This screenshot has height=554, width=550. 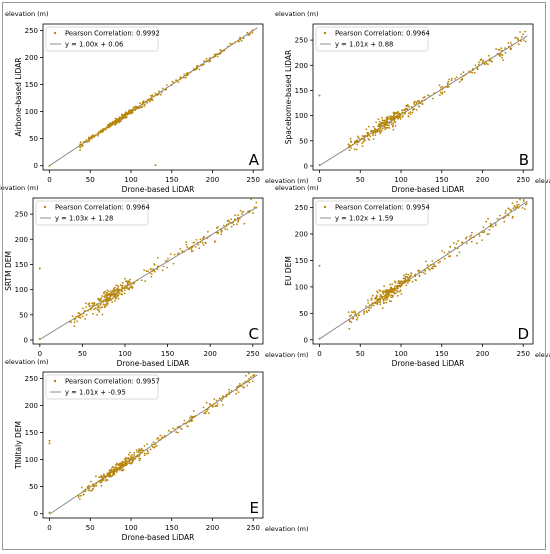 I want to click on legend-label-fit: y = 1.00x + 0.06, so click(x=94, y=45).